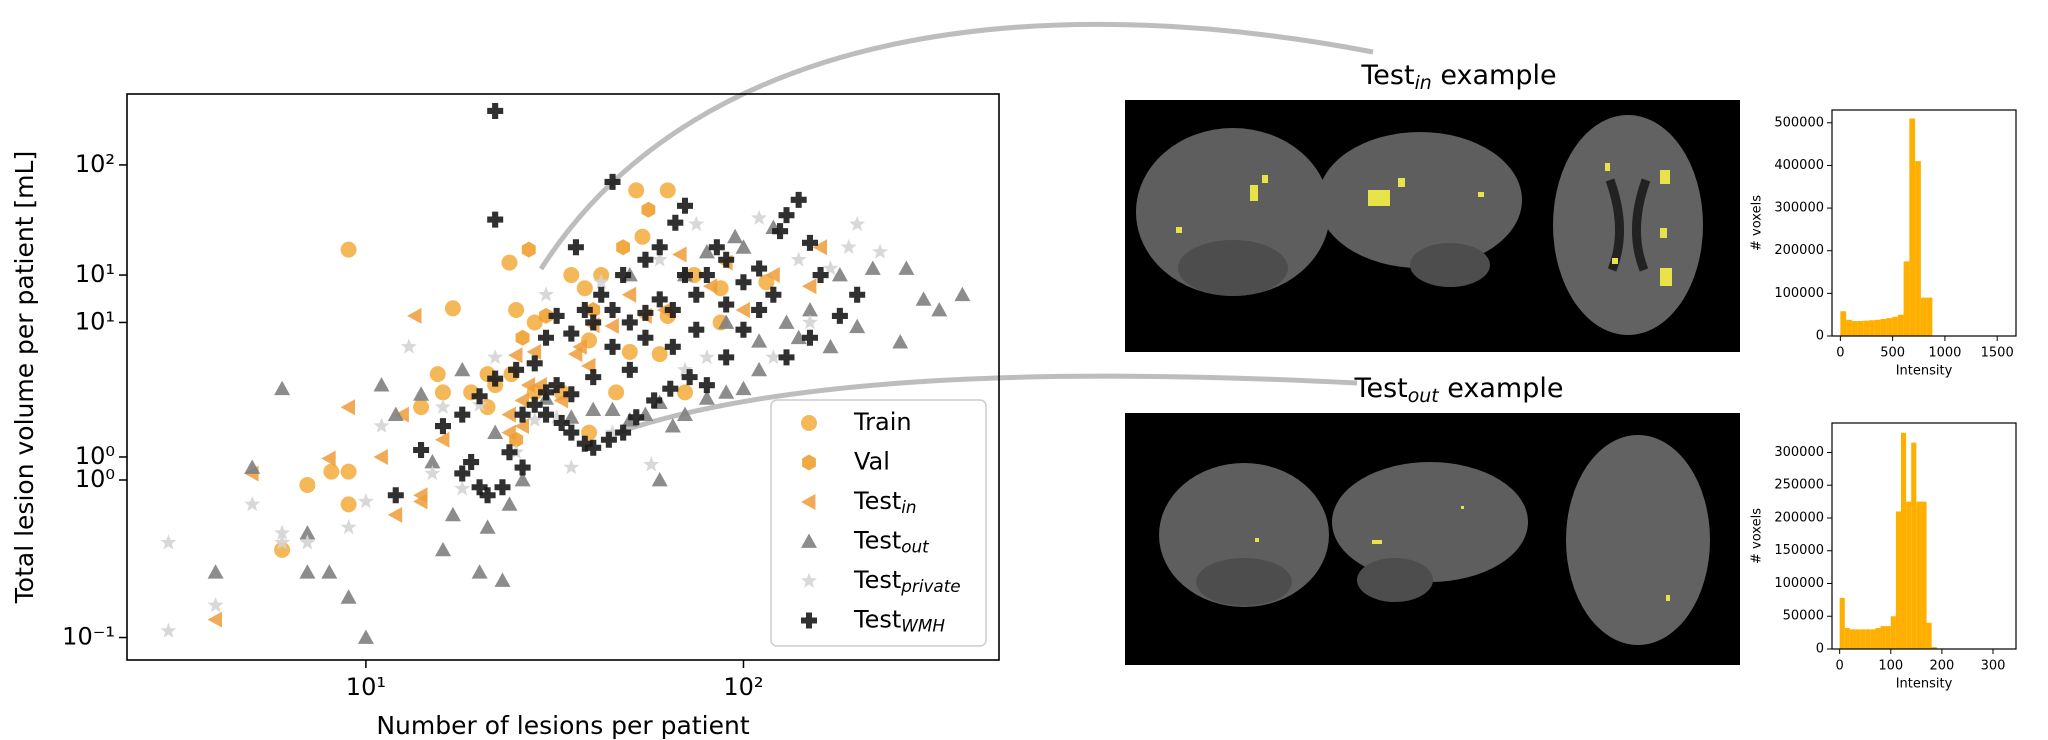  I want to click on y-tick-label: 10², so click(95, 164).